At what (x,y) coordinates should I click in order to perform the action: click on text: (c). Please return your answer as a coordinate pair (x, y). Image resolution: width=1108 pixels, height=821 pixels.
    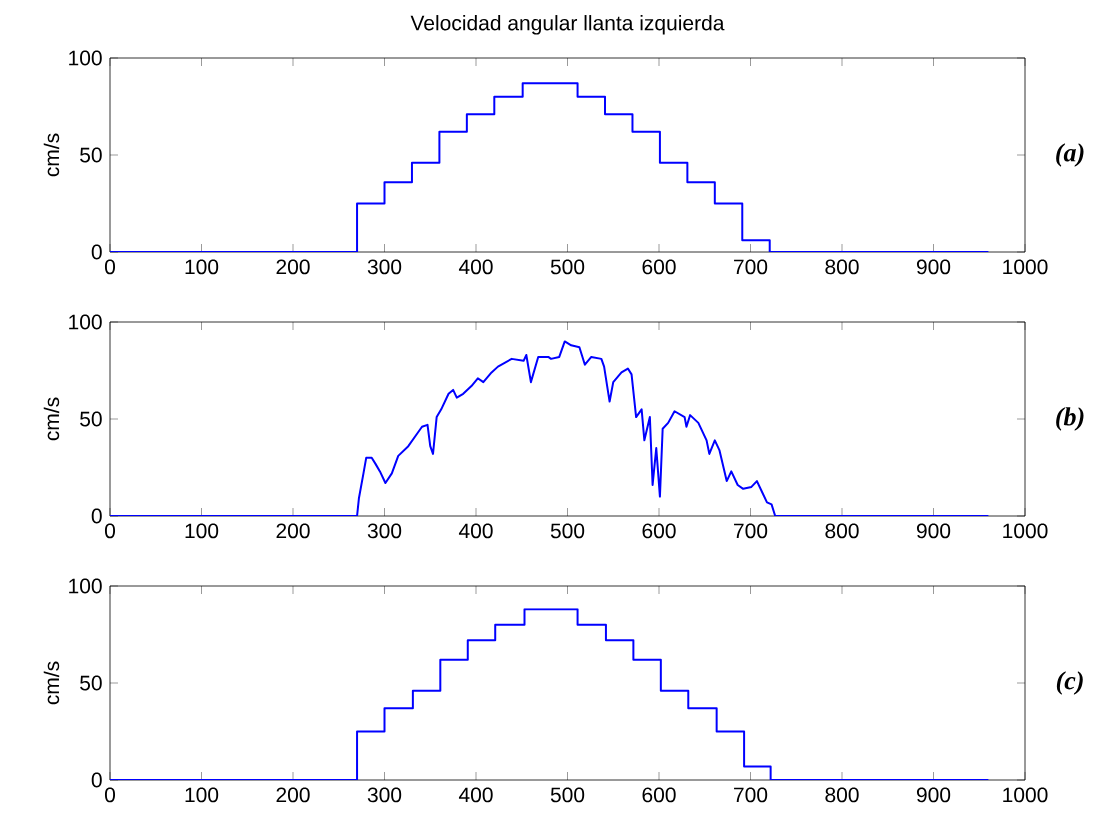
    Looking at the image, I should click on (1069, 683).